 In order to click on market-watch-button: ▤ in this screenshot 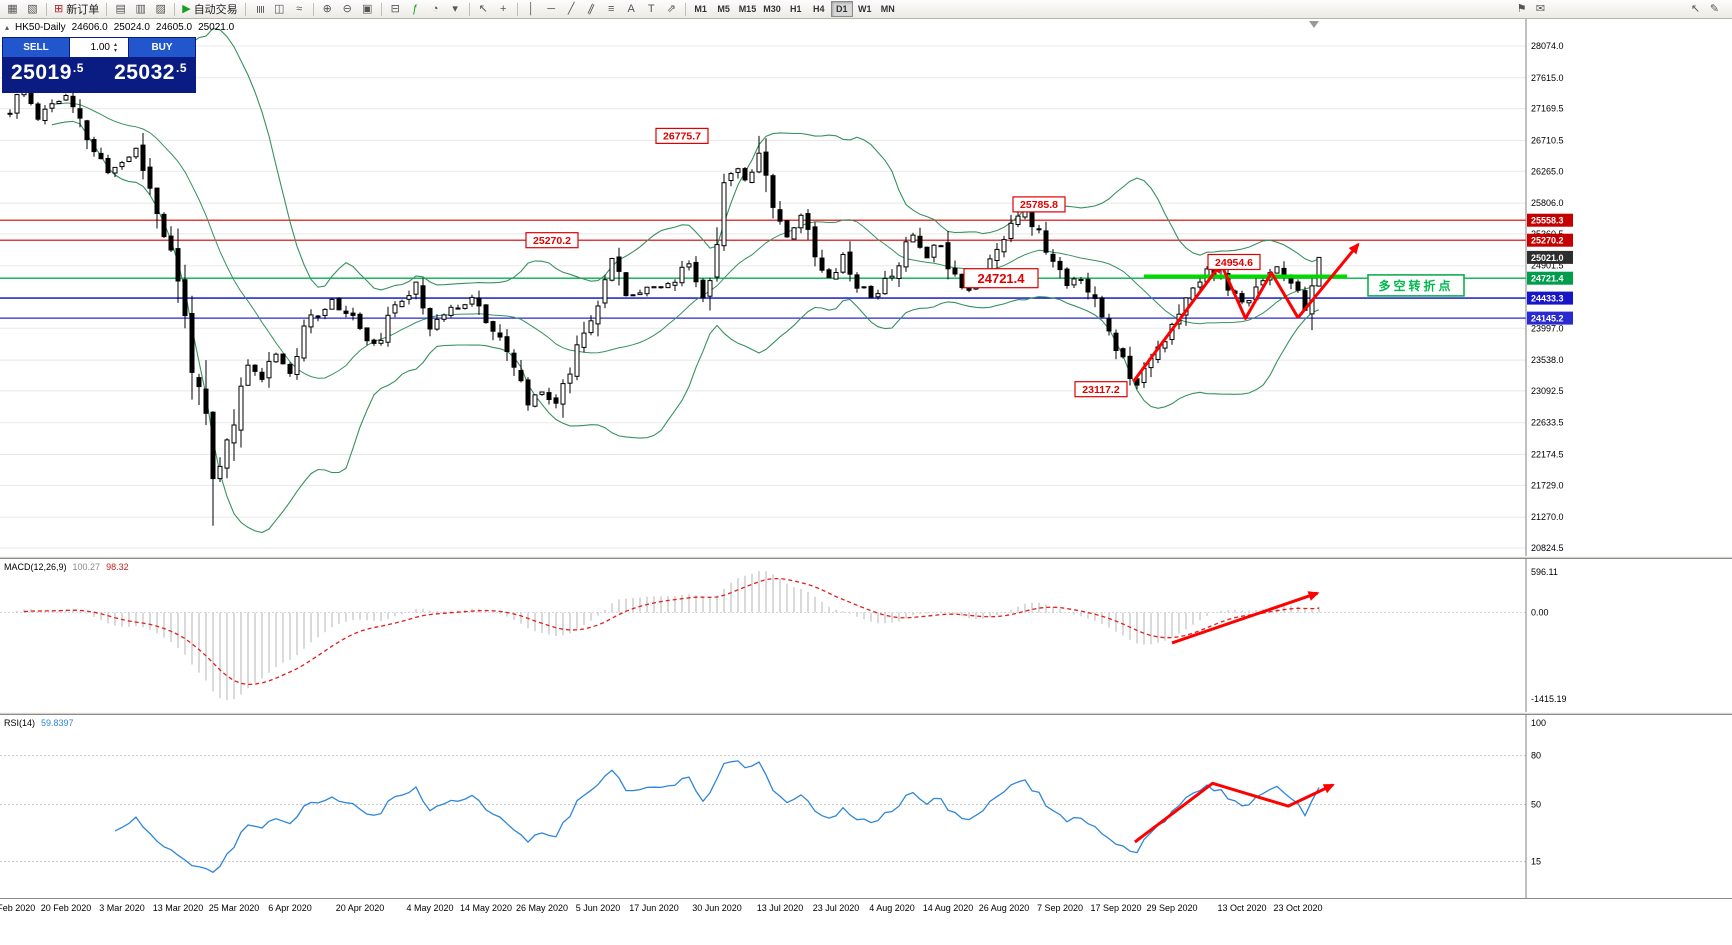, I will do `click(120, 9)`.